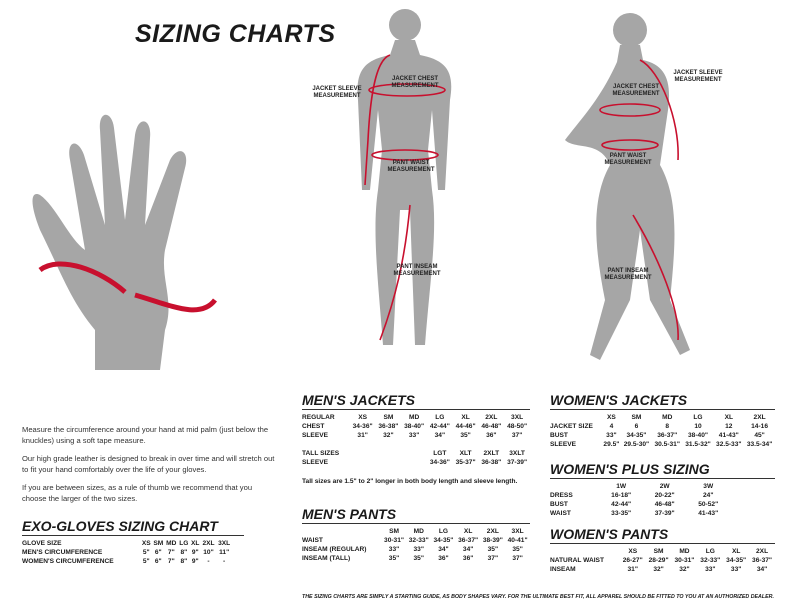 The height and width of the screenshot is (614, 800). Describe the element at coordinates (708, 495) in the screenshot. I see `table-cell: 24"` at that location.